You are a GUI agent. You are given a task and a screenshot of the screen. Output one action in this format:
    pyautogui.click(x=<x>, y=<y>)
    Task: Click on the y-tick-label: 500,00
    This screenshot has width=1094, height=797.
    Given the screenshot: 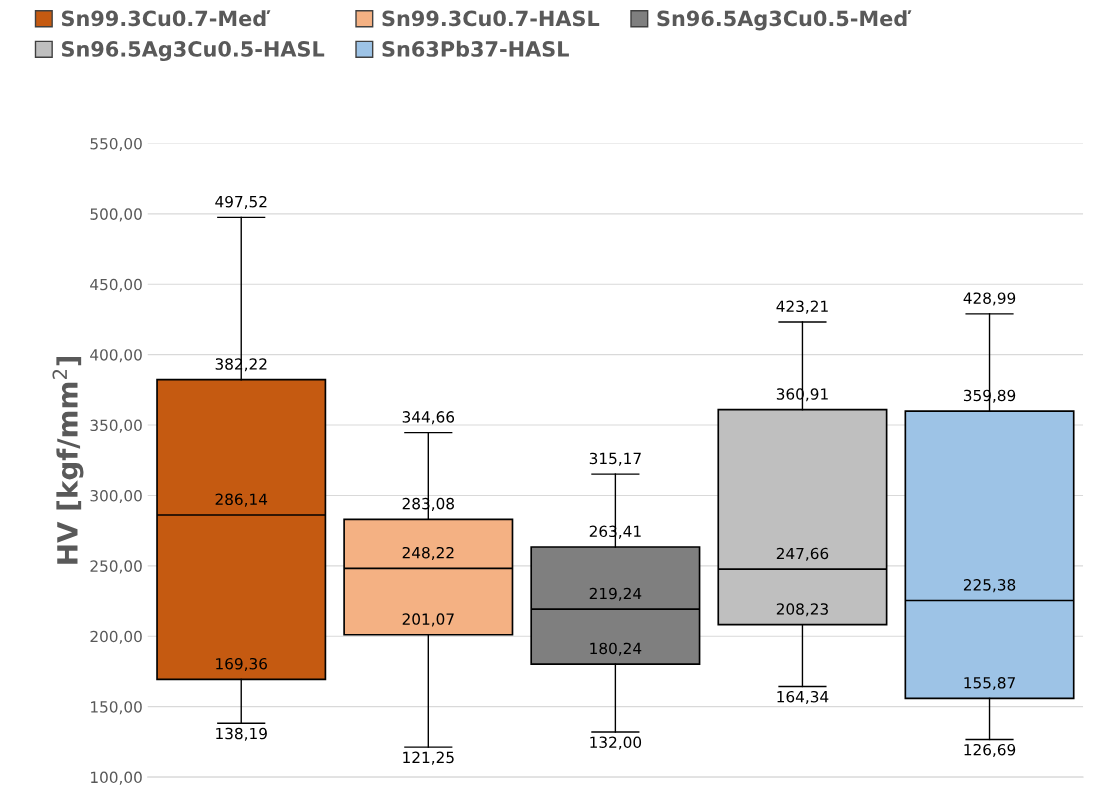 What is the action you would take?
    pyautogui.click(x=116, y=215)
    